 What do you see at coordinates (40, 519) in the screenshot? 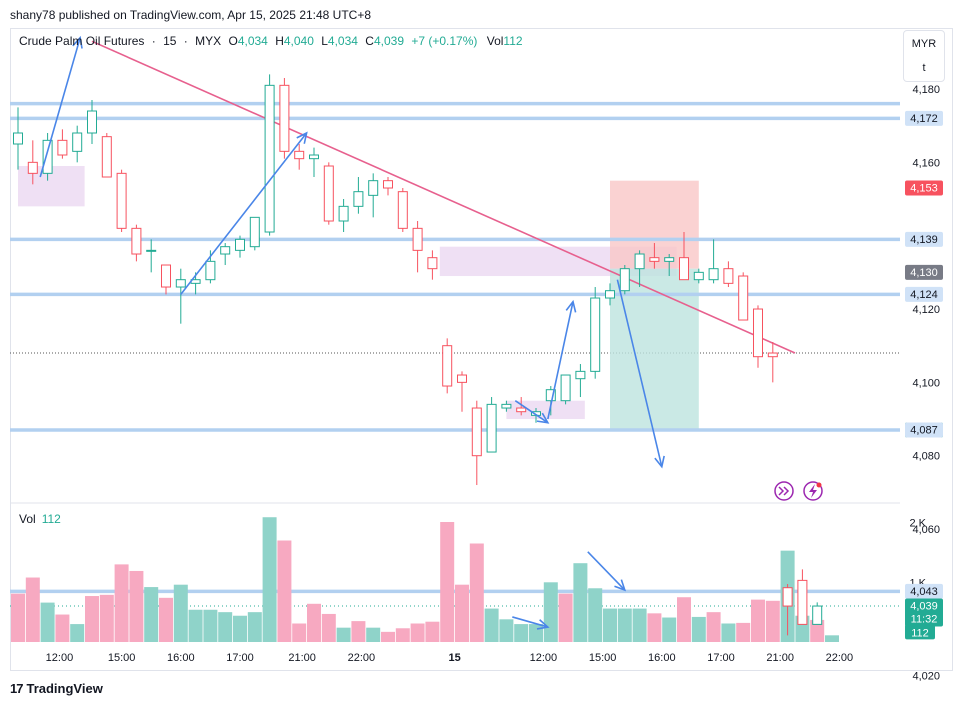
I see `volume-legend: Vol 112` at bounding box center [40, 519].